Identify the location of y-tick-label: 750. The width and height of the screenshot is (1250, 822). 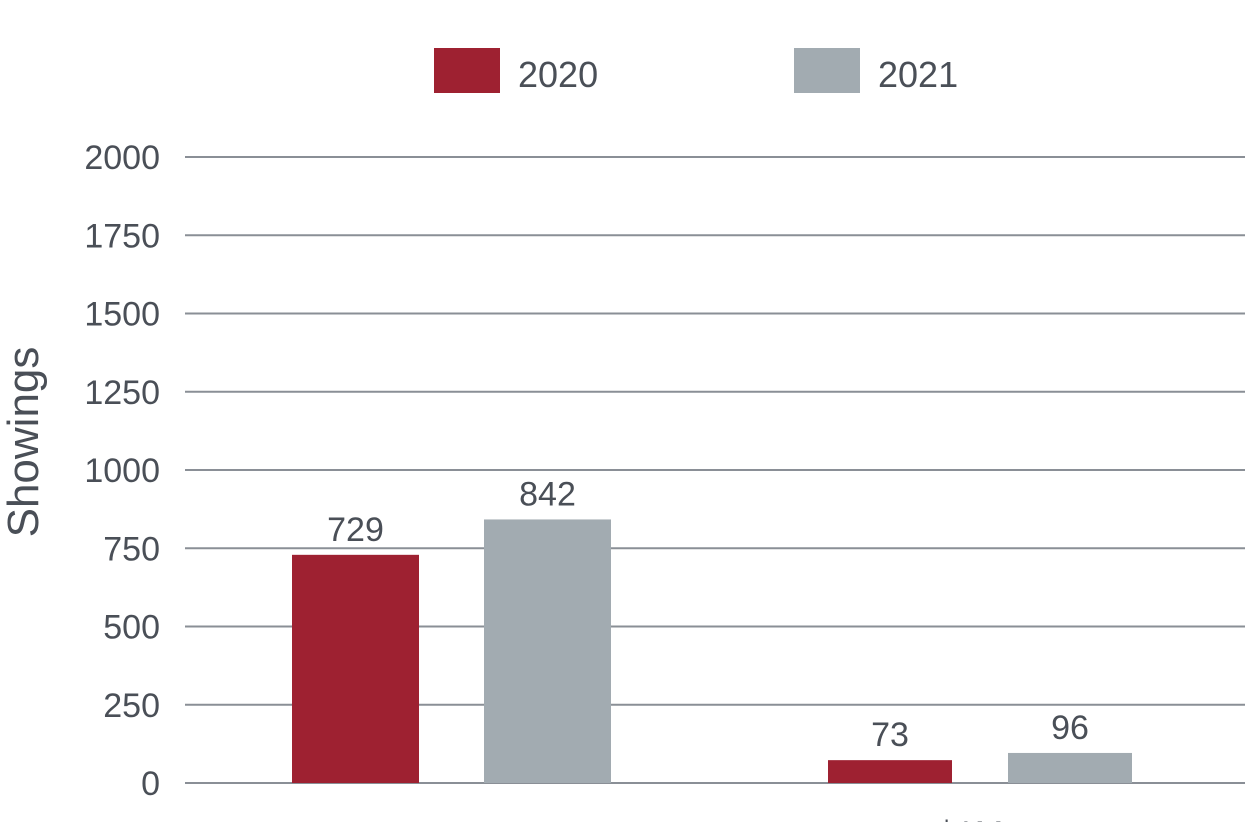
(131, 549).